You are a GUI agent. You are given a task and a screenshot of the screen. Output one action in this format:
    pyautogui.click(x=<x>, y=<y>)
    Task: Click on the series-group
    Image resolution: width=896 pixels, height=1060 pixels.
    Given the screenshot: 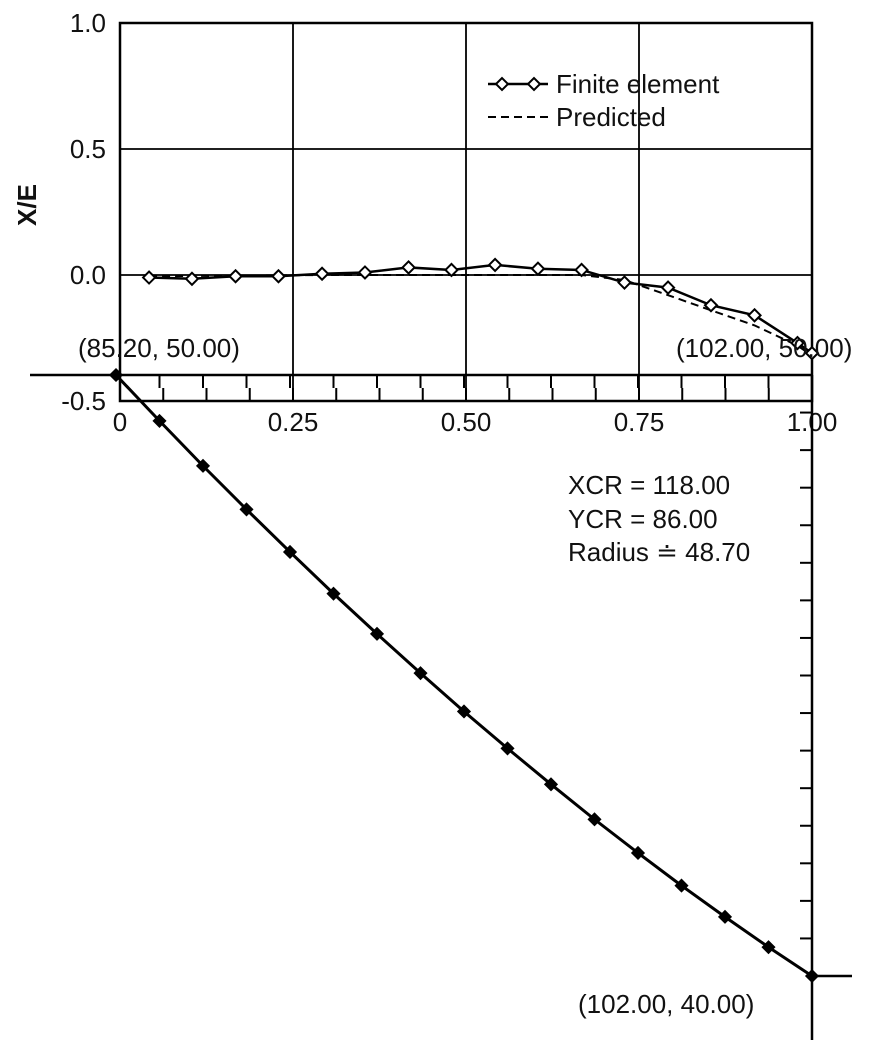 What is the action you would take?
    pyautogui.click(x=480, y=309)
    